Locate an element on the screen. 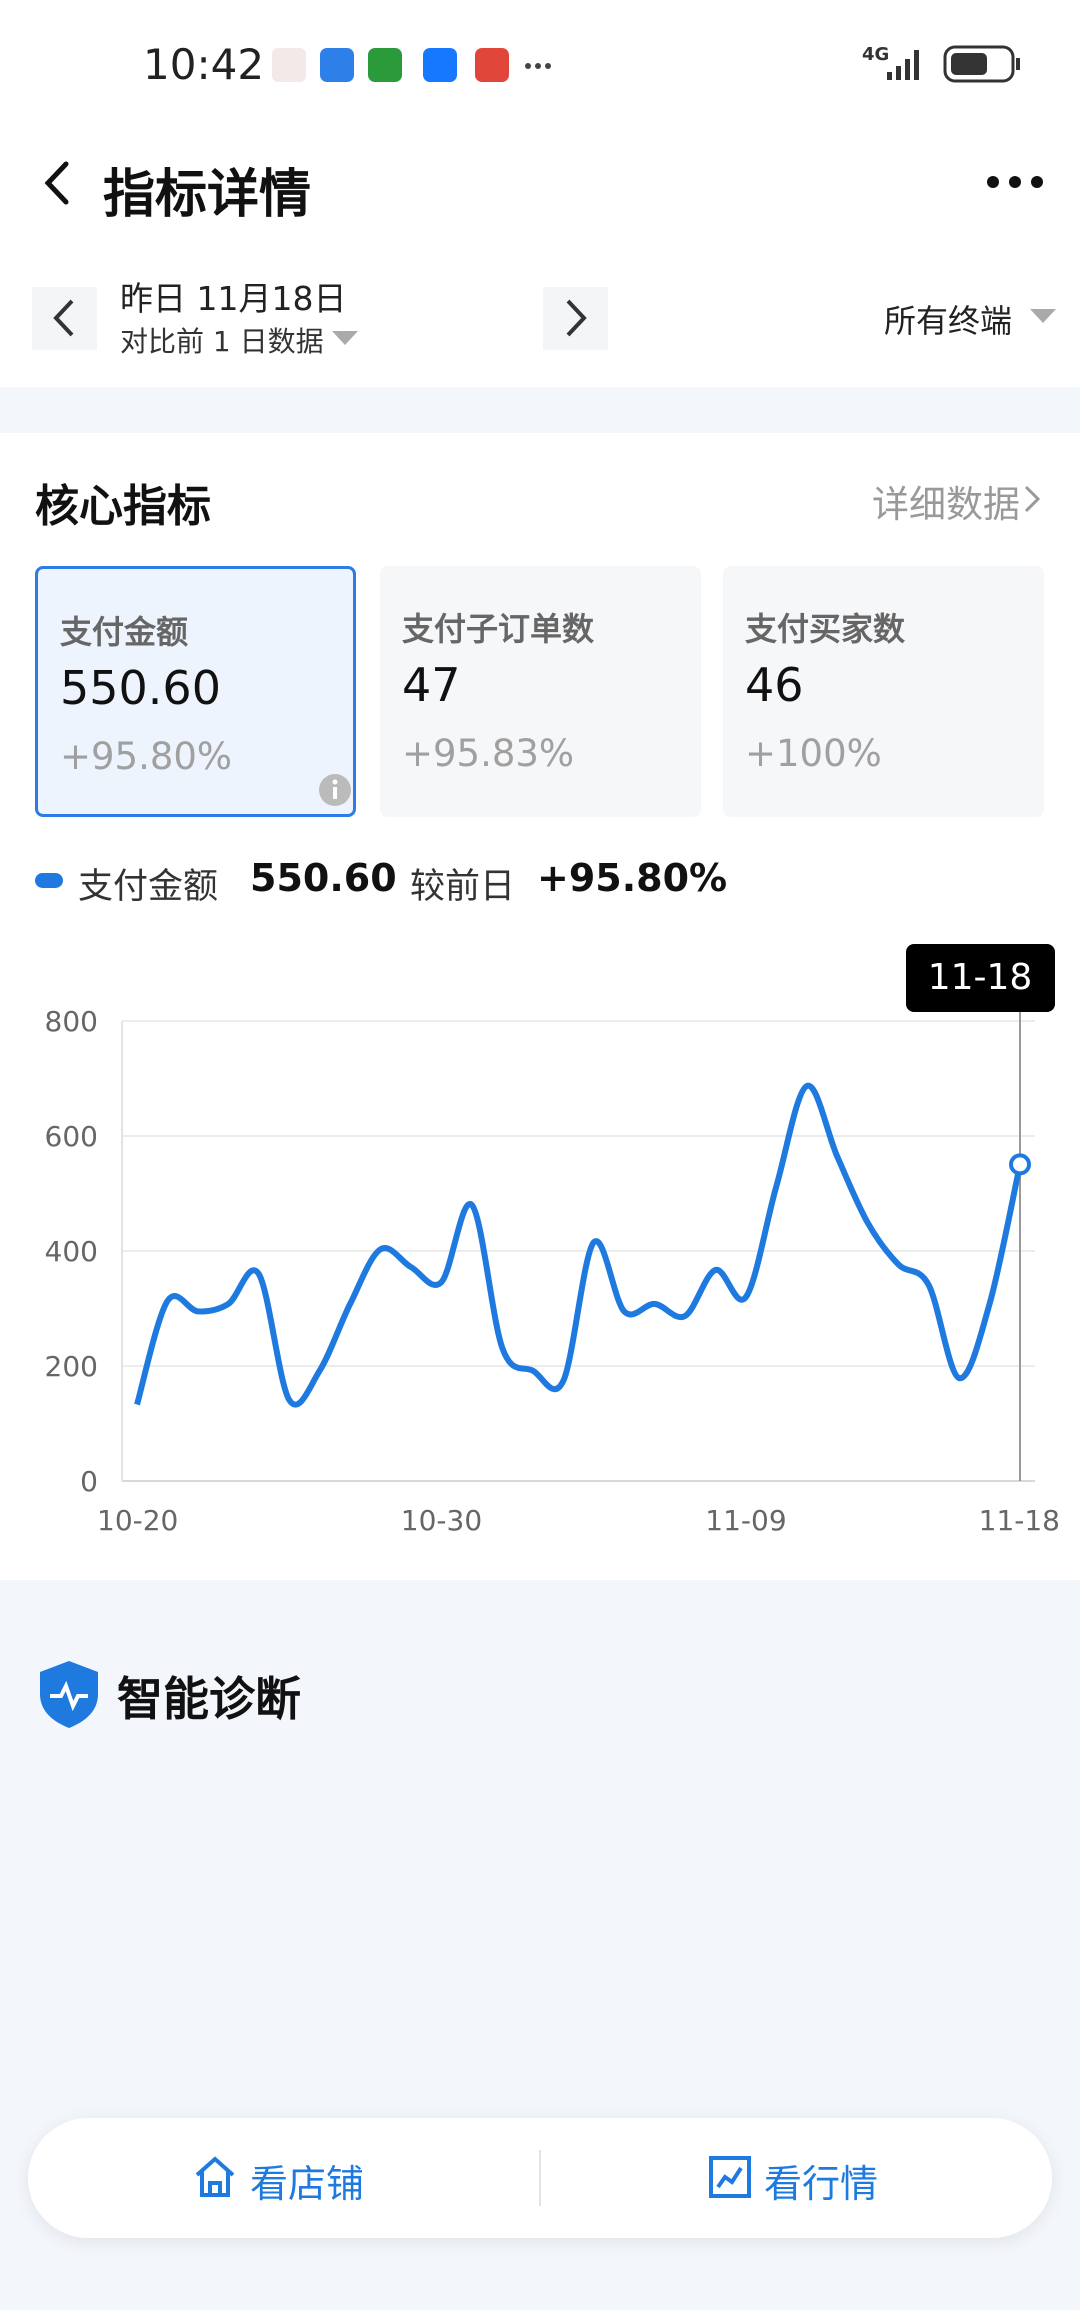 The image size is (1080, 2310). metric-label: 支付金额 is located at coordinates (124, 632).